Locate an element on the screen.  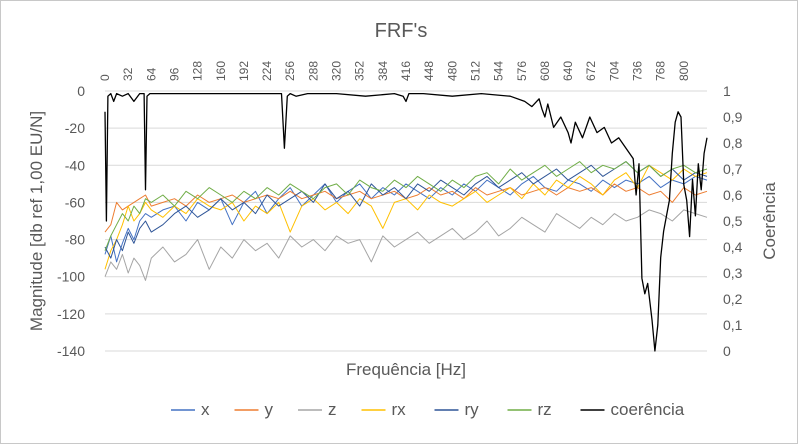
y-tick-label: 0 is located at coordinates (81, 91).